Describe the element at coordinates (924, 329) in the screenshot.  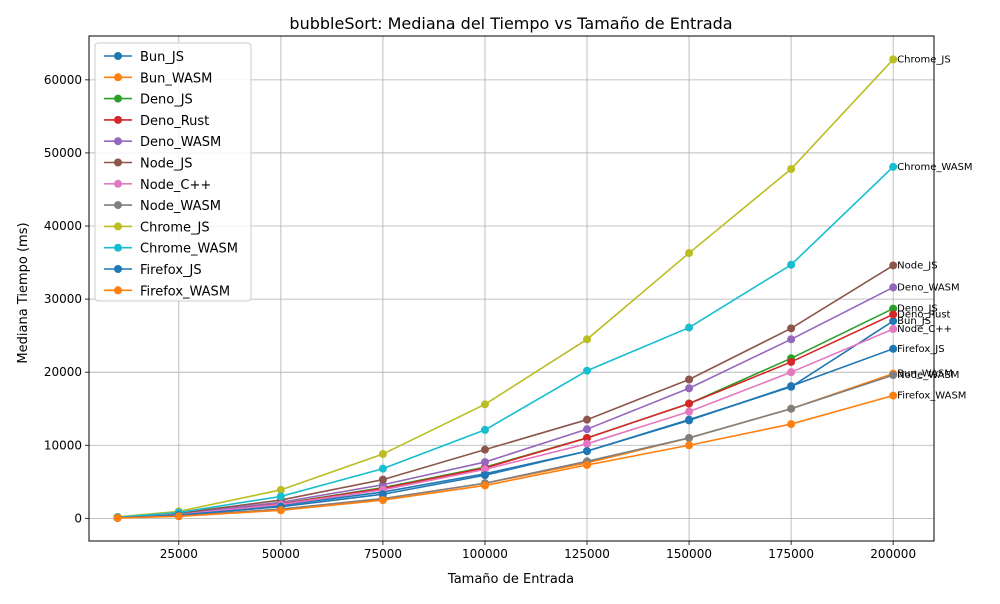
I see `end-label-node-c-: Node_C++` at that location.